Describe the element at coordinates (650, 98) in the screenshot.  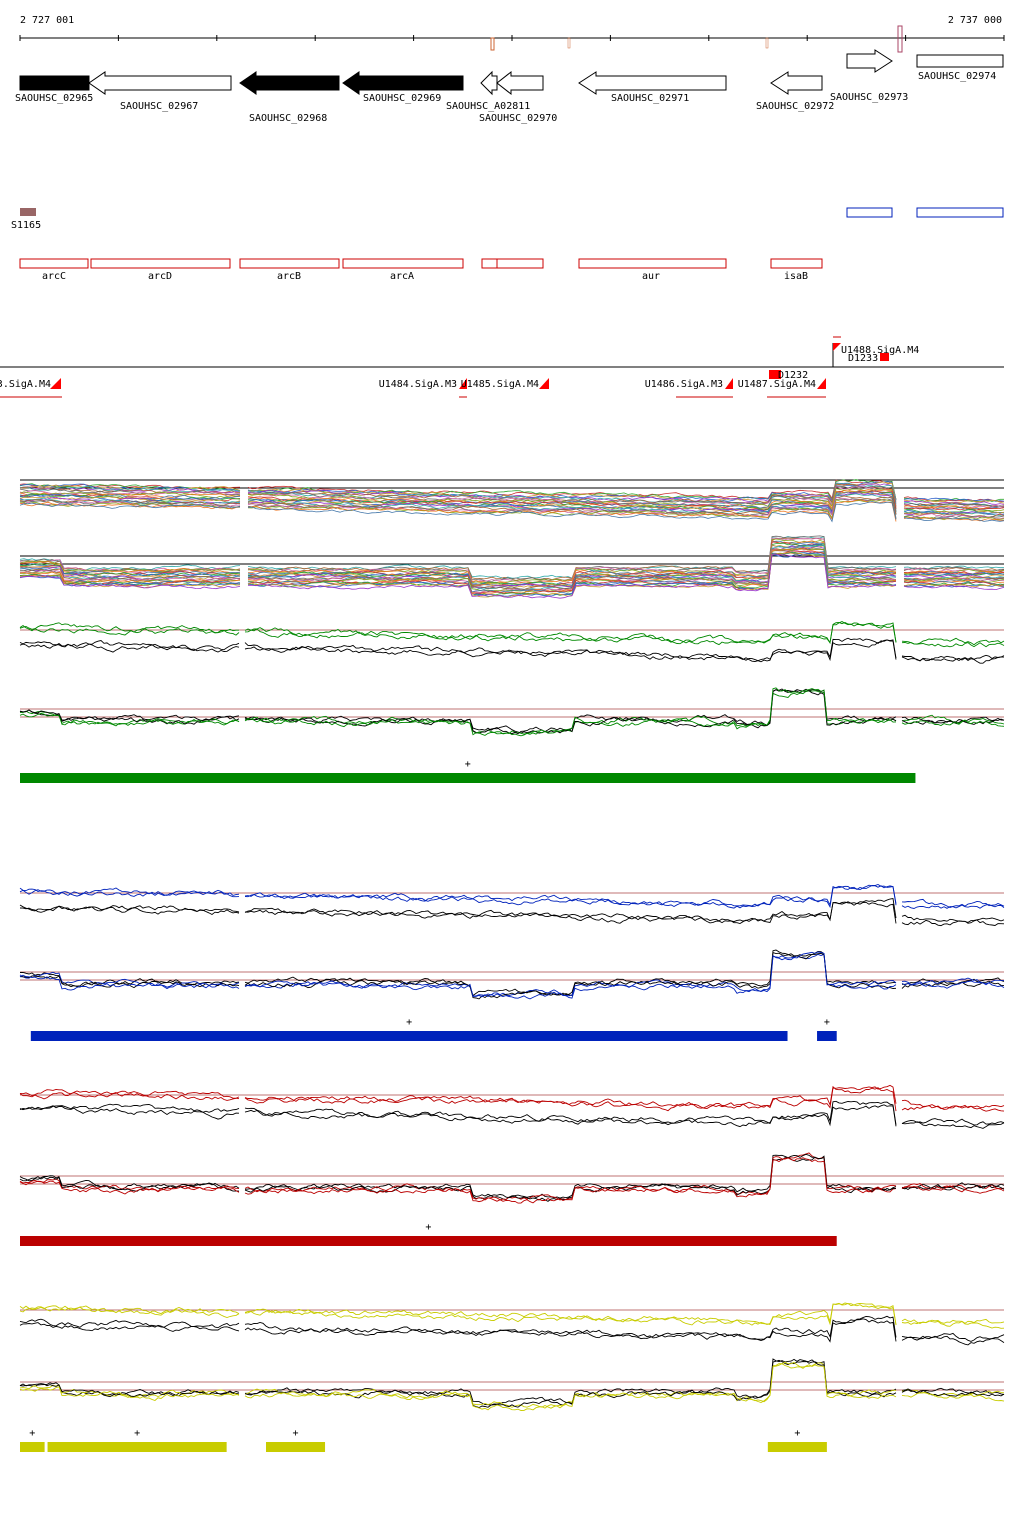
I see `gene-label: SAOUHSC_02971` at that location.